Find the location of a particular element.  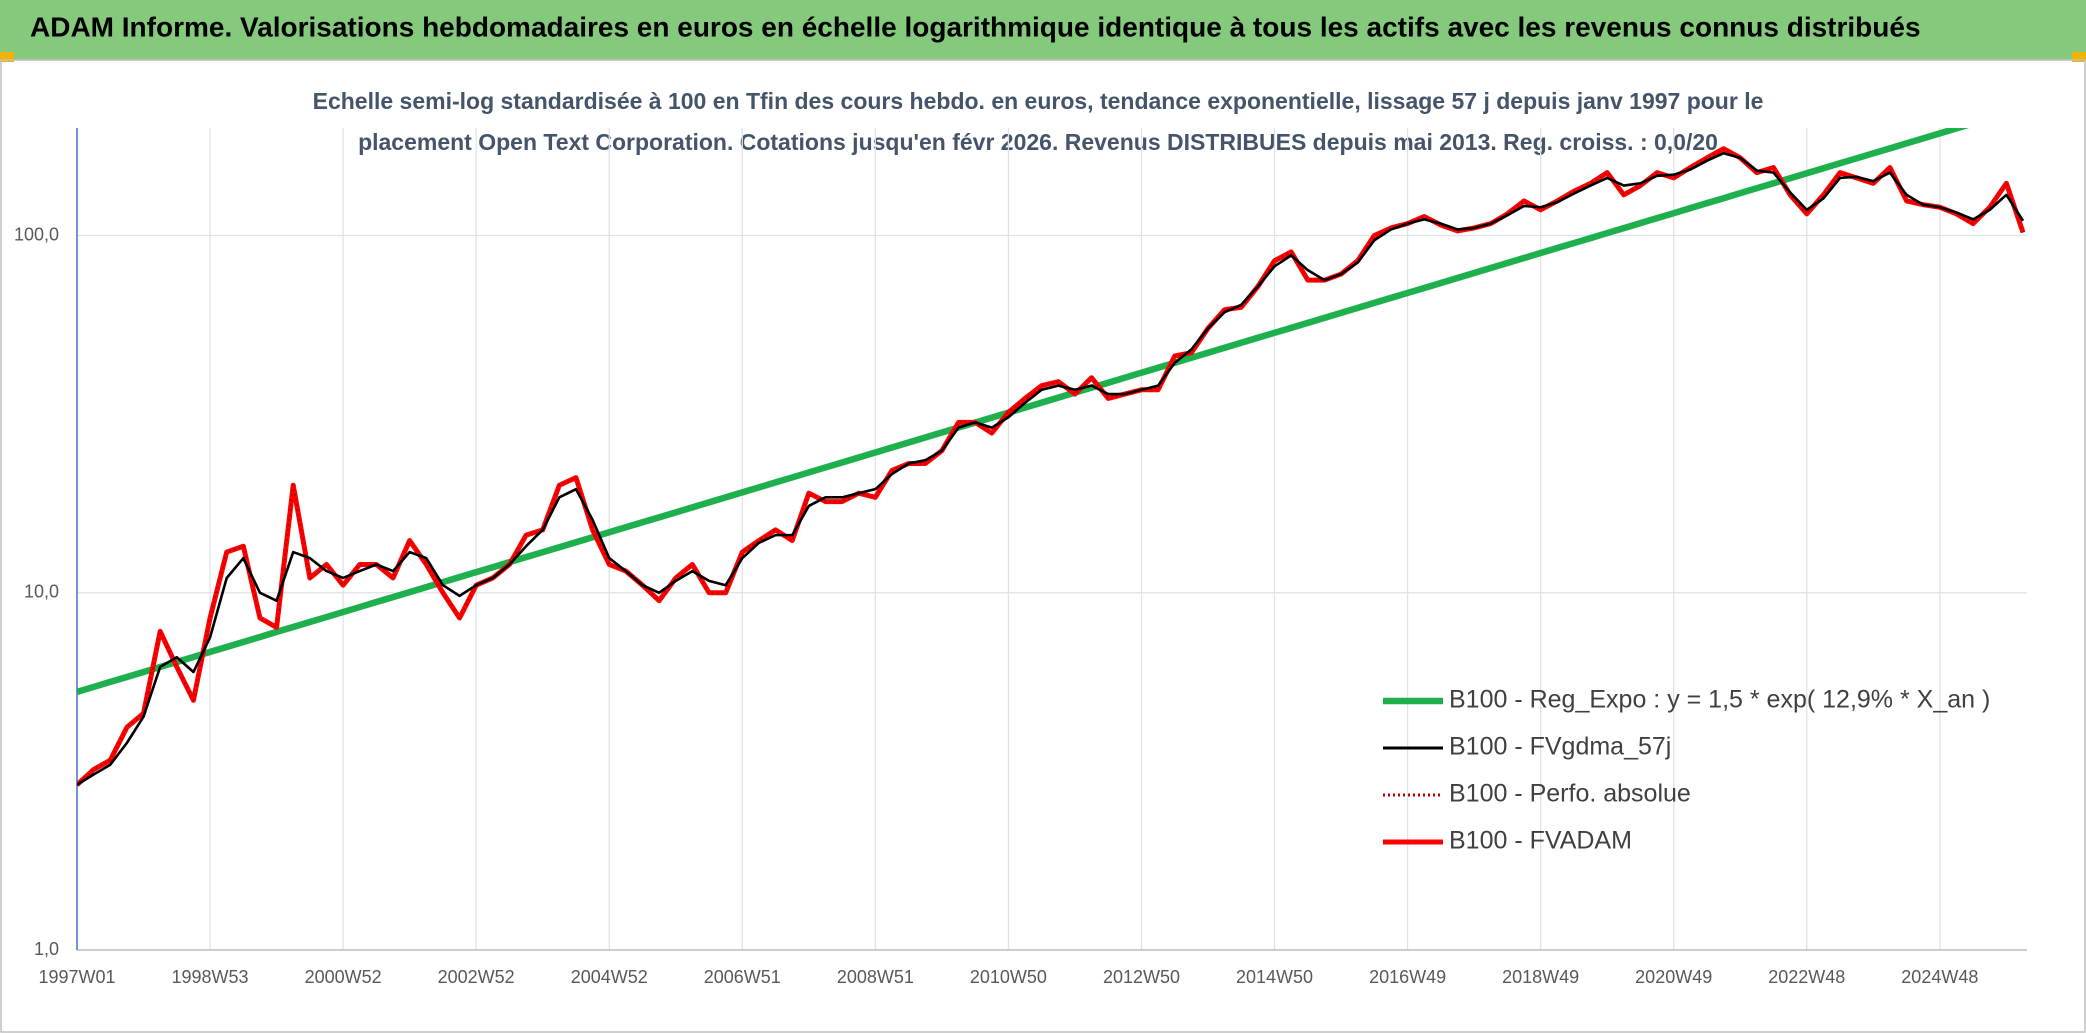

x-tick-label: 2016W49 is located at coordinates (1407, 977).